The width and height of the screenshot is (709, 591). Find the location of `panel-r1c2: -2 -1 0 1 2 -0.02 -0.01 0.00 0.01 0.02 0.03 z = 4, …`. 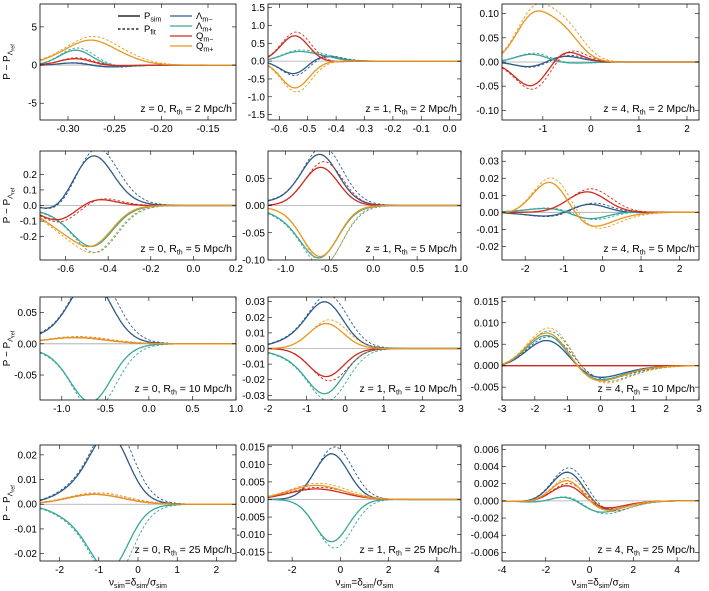

panel-r1c2: -2 -1 0 1 2 -0.02 -0.01 0.00 0.01 0.02 0.03 z = 4, … is located at coordinates (588, 212).